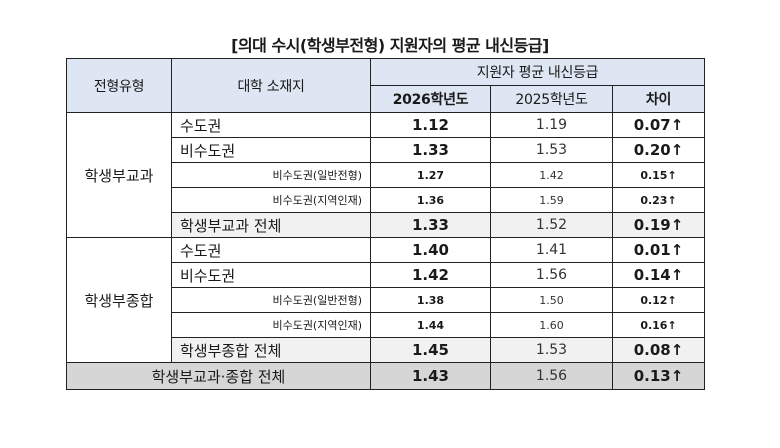 This screenshot has height=448, width=780. Describe the element at coordinates (430, 325) in the screenshot. I see `value-2026: 1.44` at that location.